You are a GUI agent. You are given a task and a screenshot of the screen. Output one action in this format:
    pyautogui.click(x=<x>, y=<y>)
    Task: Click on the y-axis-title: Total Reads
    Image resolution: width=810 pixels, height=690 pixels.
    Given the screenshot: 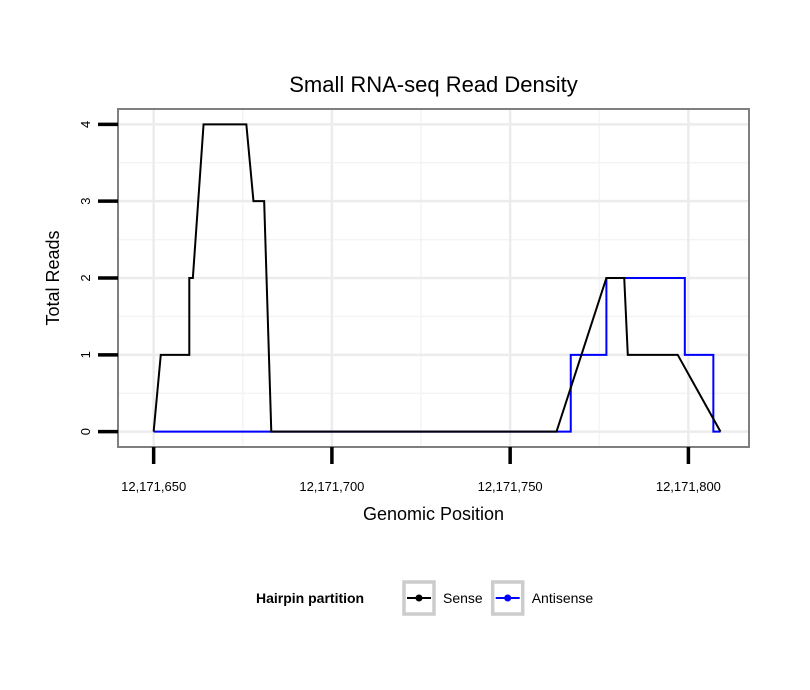 What is the action you would take?
    pyautogui.click(x=53, y=277)
    